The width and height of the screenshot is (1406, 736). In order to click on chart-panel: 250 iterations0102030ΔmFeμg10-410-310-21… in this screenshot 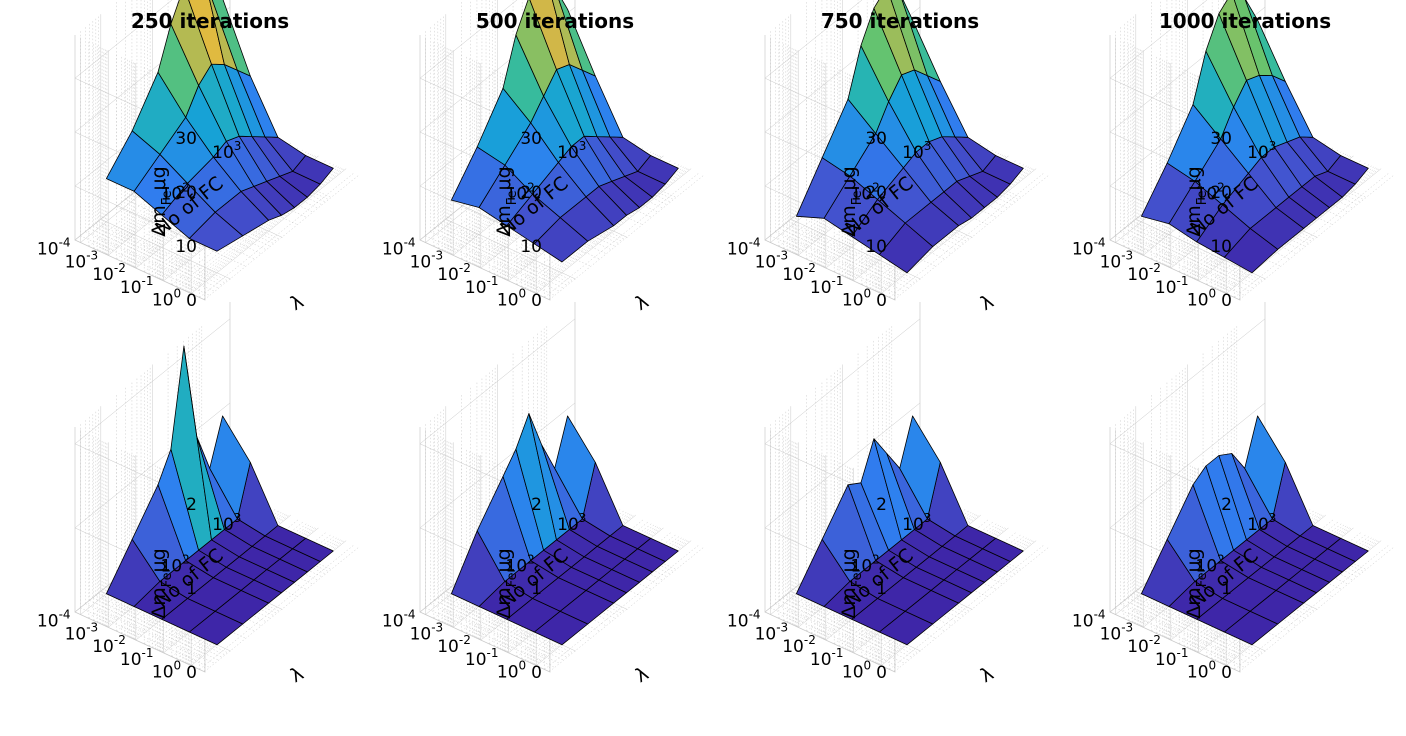, I will do `click(198, 155)`.